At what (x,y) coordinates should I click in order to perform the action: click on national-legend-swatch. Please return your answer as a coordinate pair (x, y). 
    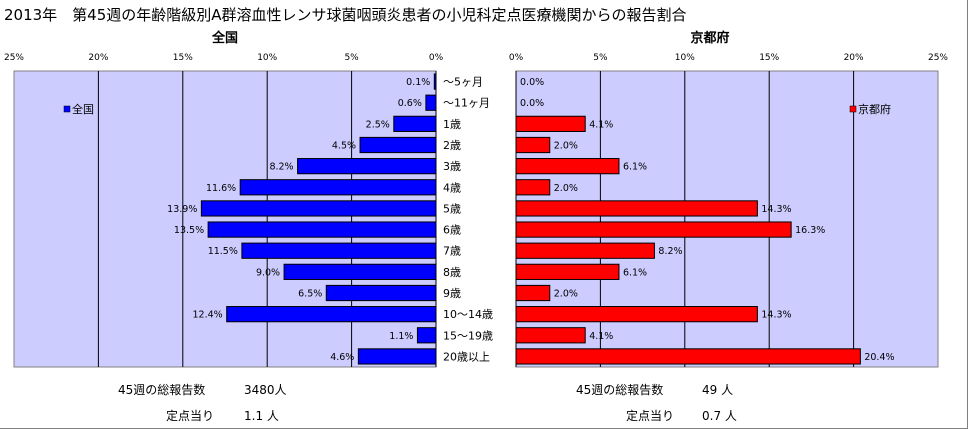
    Looking at the image, I should click on (67, 109).